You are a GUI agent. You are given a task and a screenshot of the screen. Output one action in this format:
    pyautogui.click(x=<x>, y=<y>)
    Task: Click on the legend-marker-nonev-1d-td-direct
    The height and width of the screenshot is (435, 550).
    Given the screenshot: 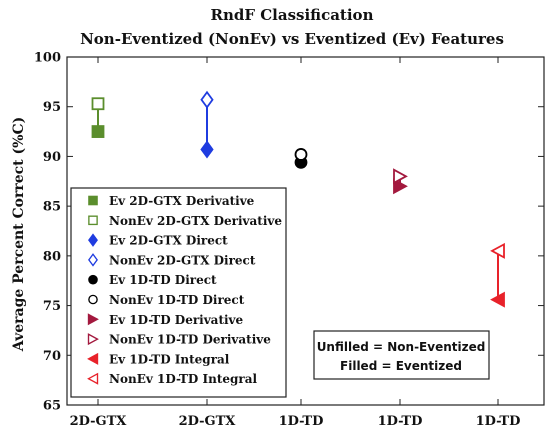 What is the action you would take?
    pyautogui.click(x=93, y=299)
    